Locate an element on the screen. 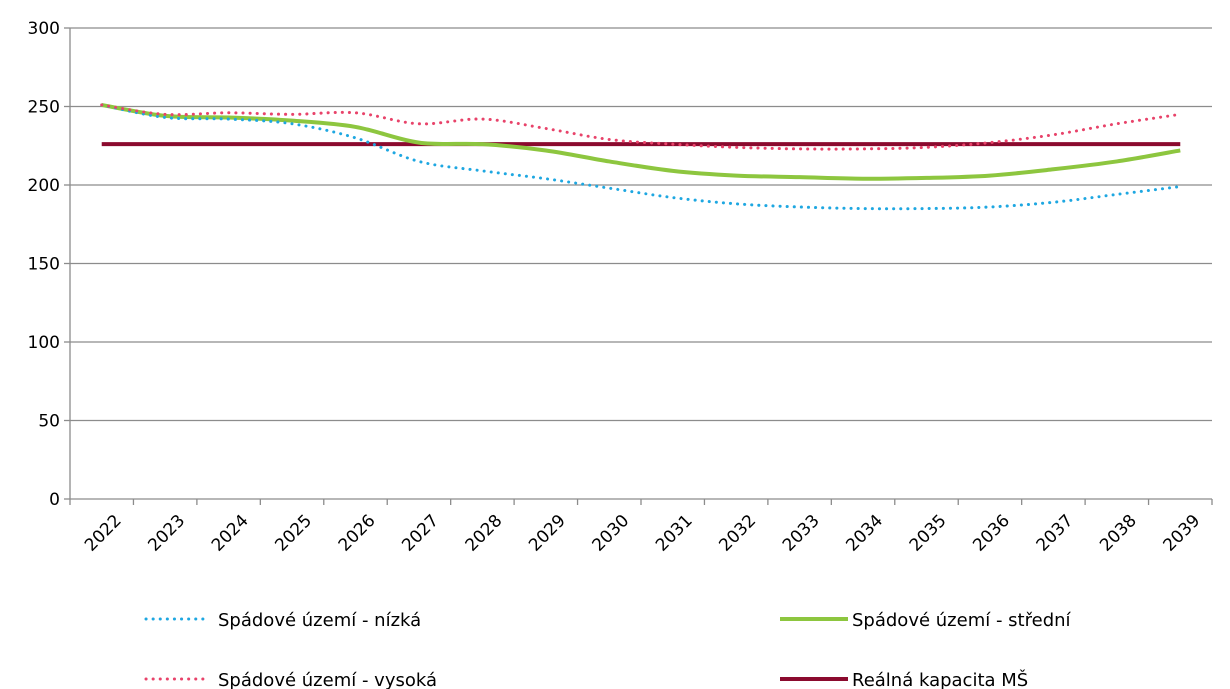  x-tick-label: 2038 is located at coordinates (1118, 533).